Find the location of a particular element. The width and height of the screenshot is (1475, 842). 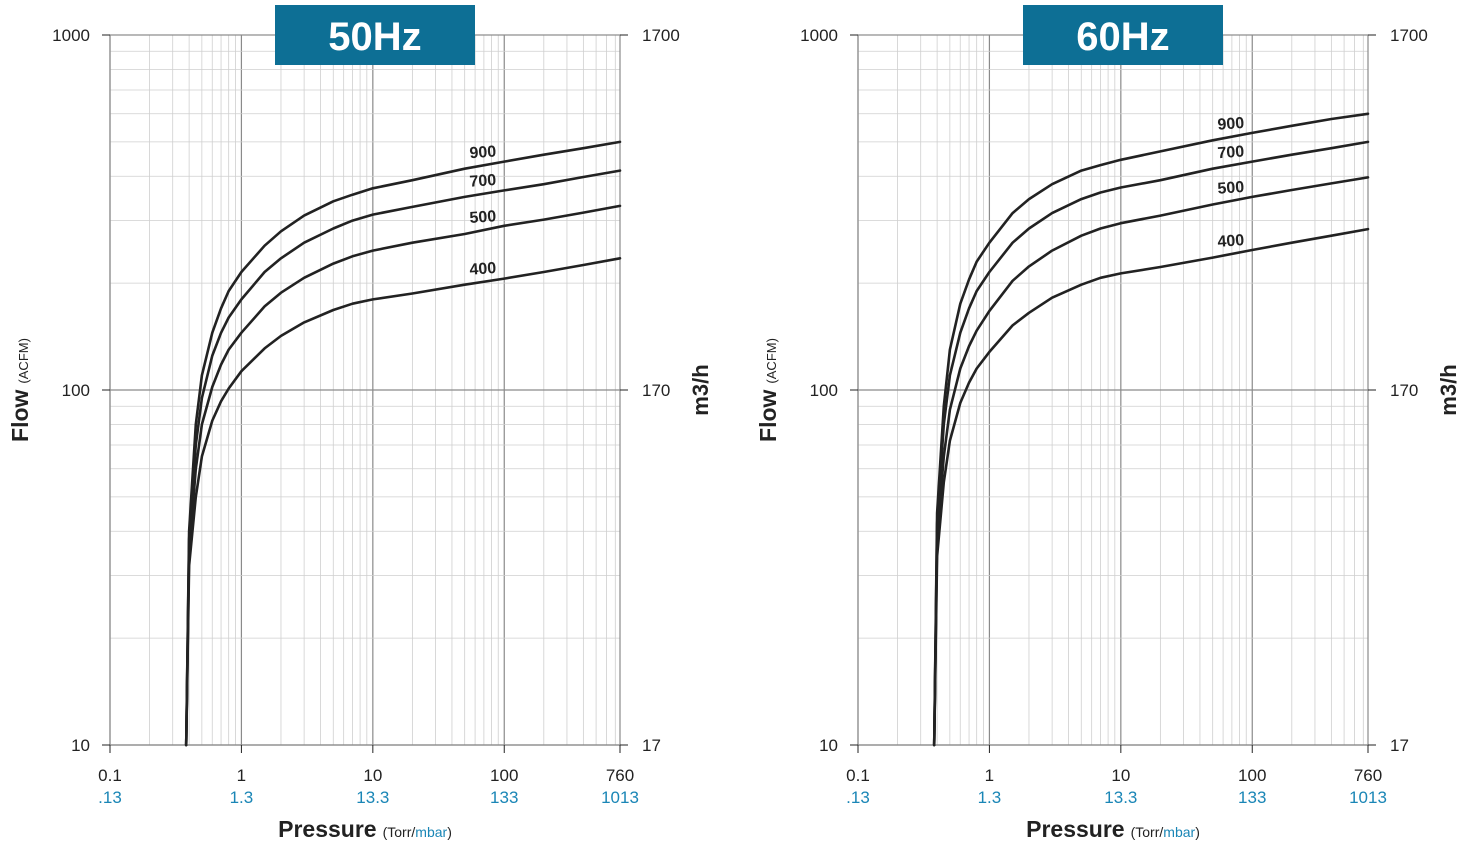

chart-title: 60Hz is located at coordinates (1122, 37).